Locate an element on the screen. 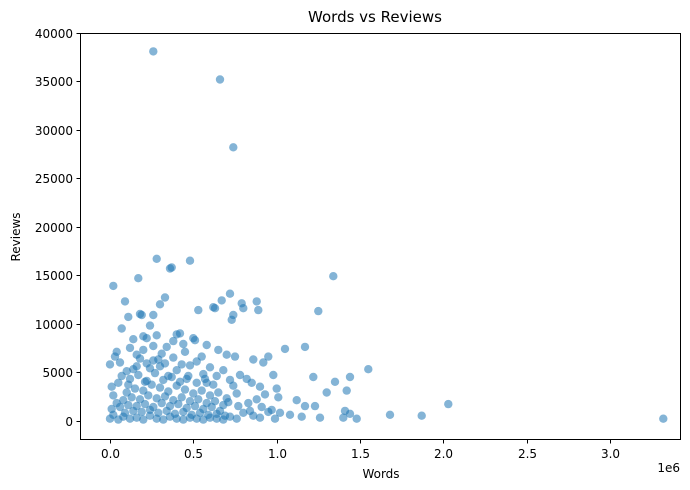 Image resolution: width=690 pixels, height=490 pixels. x-tick-label: 3.0 is located at coordinates (610, 454).